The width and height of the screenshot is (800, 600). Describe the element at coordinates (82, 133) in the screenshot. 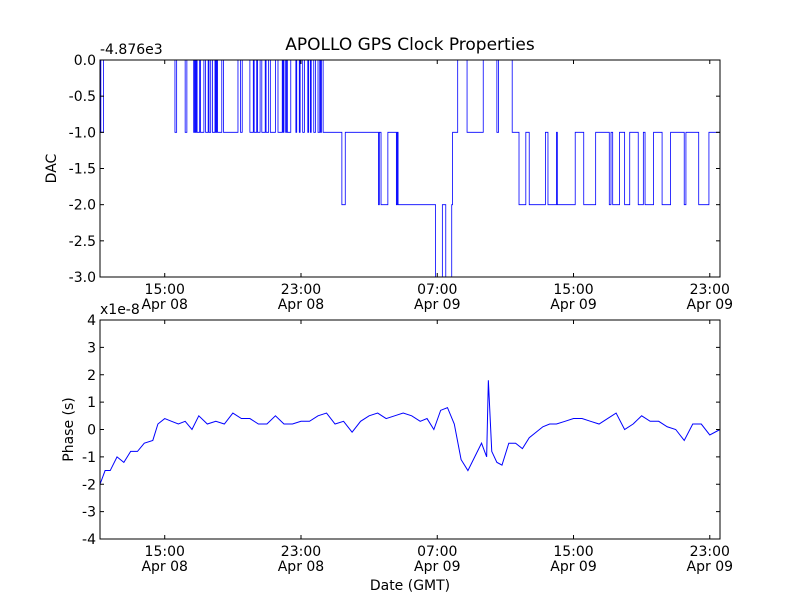

I see `dac-y-tick-label: -1.0` at that location.